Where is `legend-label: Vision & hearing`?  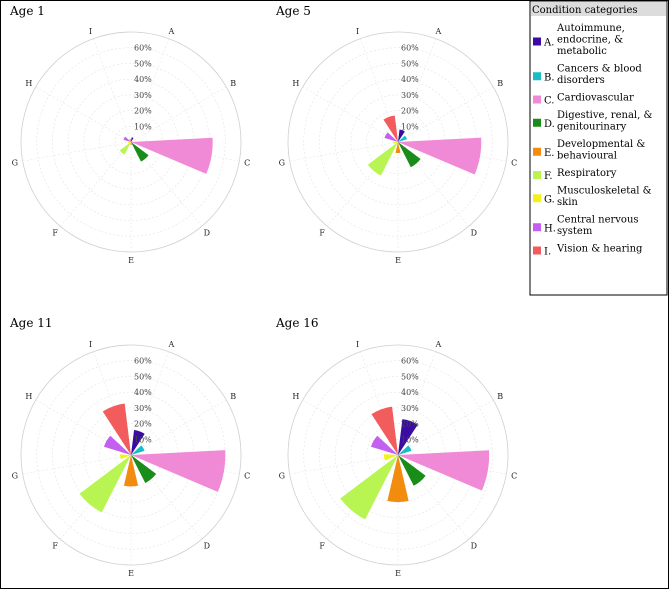
legend-label: Vision & hearing is located at coordinates (599, 249).